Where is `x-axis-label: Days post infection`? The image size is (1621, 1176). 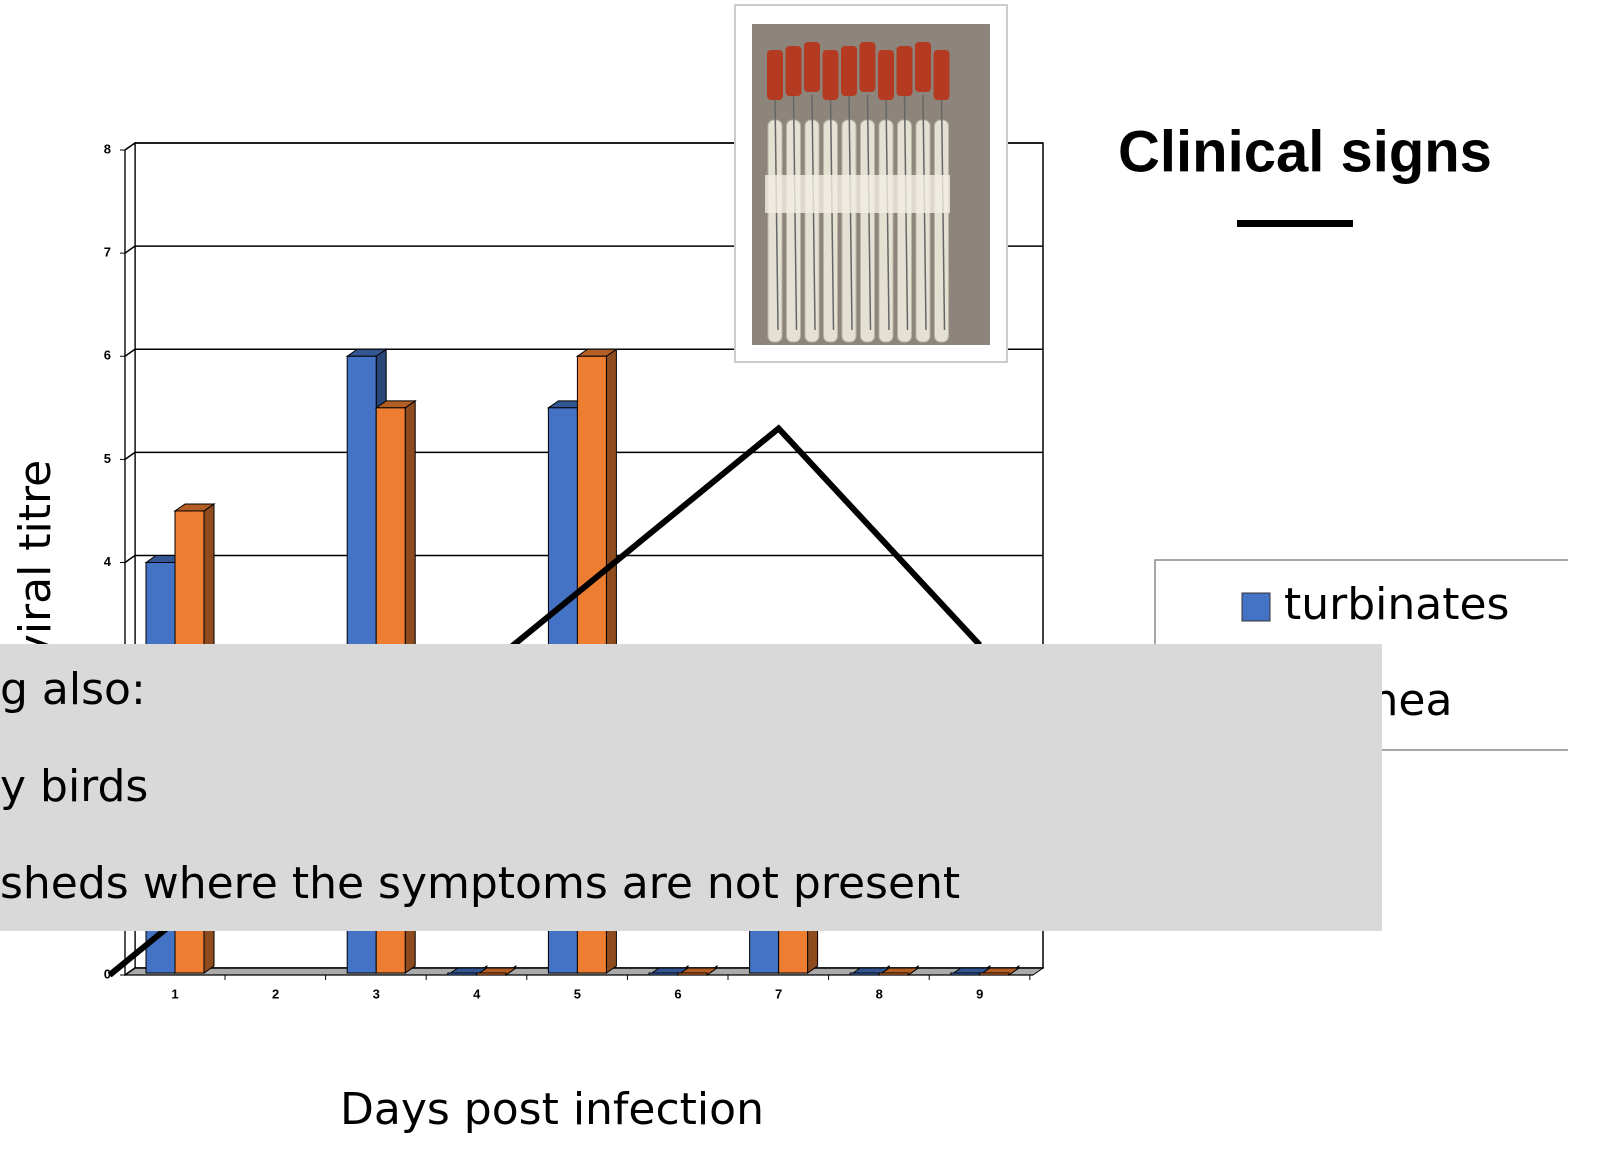 x-axis-label: Days post infection is located at coordinates (552, 1109).